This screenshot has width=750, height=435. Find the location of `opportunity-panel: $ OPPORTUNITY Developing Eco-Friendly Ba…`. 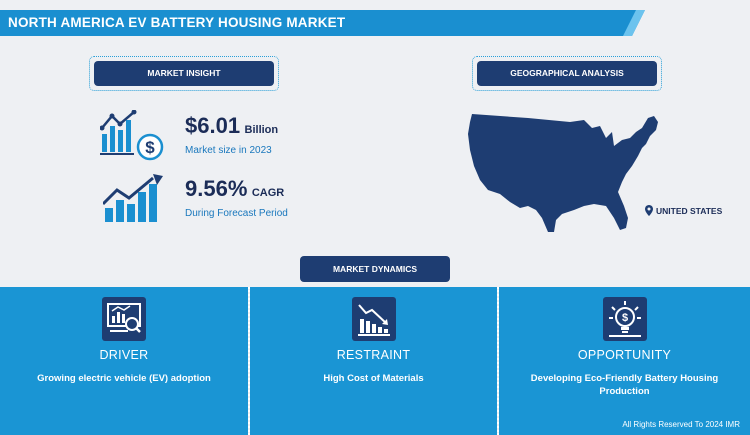

opportunity-panel: $ OPPORTUNITY Developing Eco-Friendly Ba… is located at coordinates (624, 361).